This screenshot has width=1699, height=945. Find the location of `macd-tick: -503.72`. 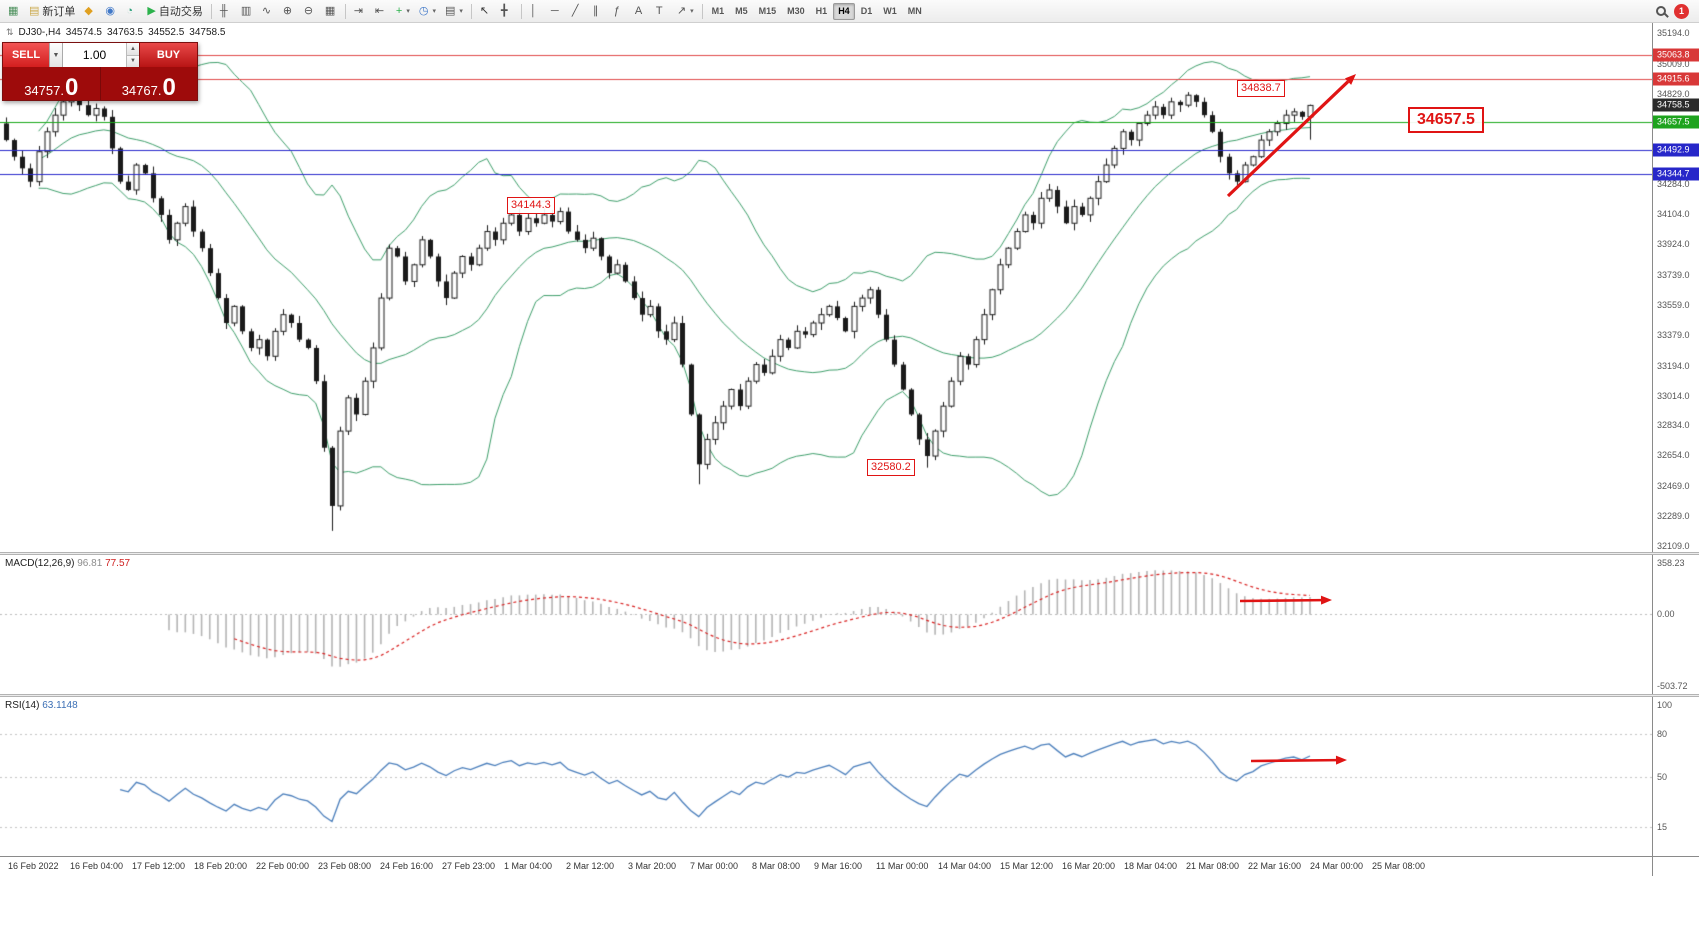

macd-tick: -503.72 is located at coordinates (1672, 686).